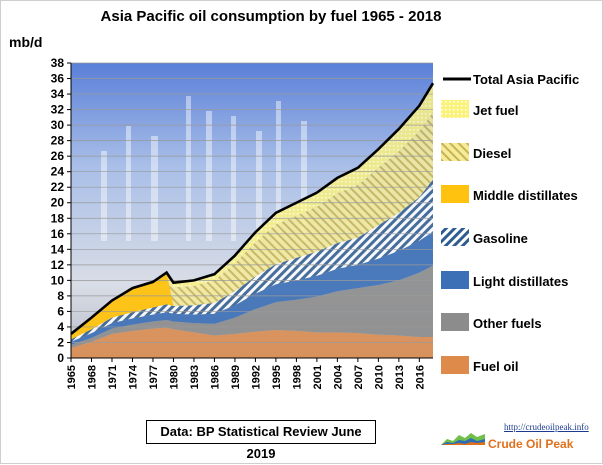 This screenshot has height=465, width=603. Describe the element at coordinates (455, 280) in the screenshot. I see `legend-swatch-light-distillates` at that location.